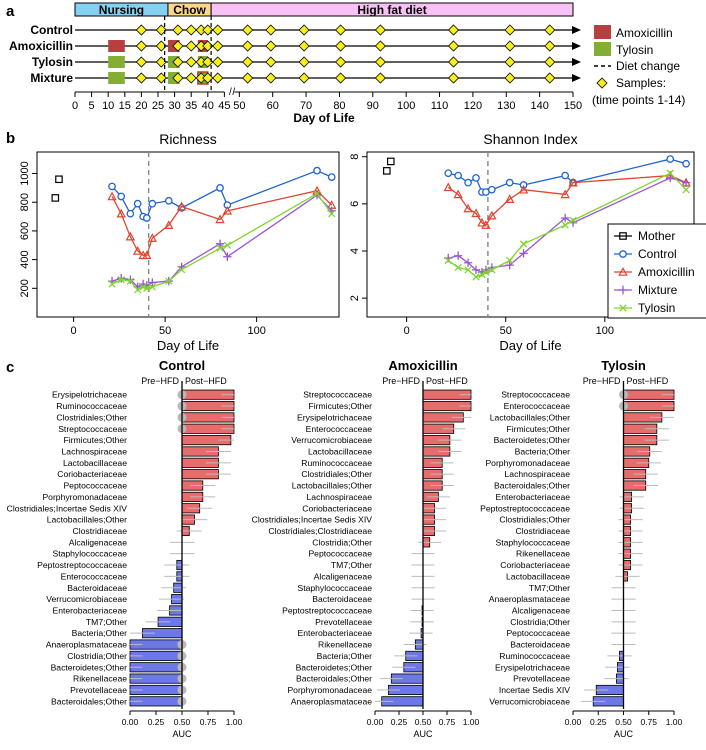 The width and height of the screenshot is (706, 750). I want to click on x-tick-label: 20, so click(141, 106).